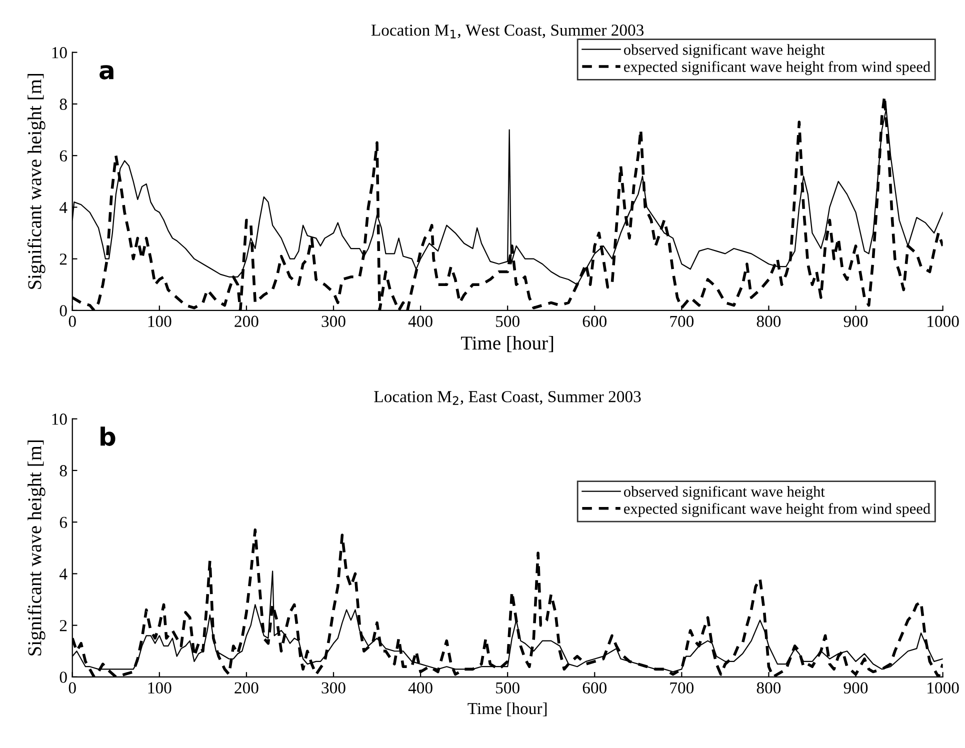 This screenshot has height=748, width=965. What do you see at coordinates (507, 31) in the screenshot?
I see `chart-title: Location M$_{1}$, West Coast, Summer 2003` at bounding box center [507, 31].